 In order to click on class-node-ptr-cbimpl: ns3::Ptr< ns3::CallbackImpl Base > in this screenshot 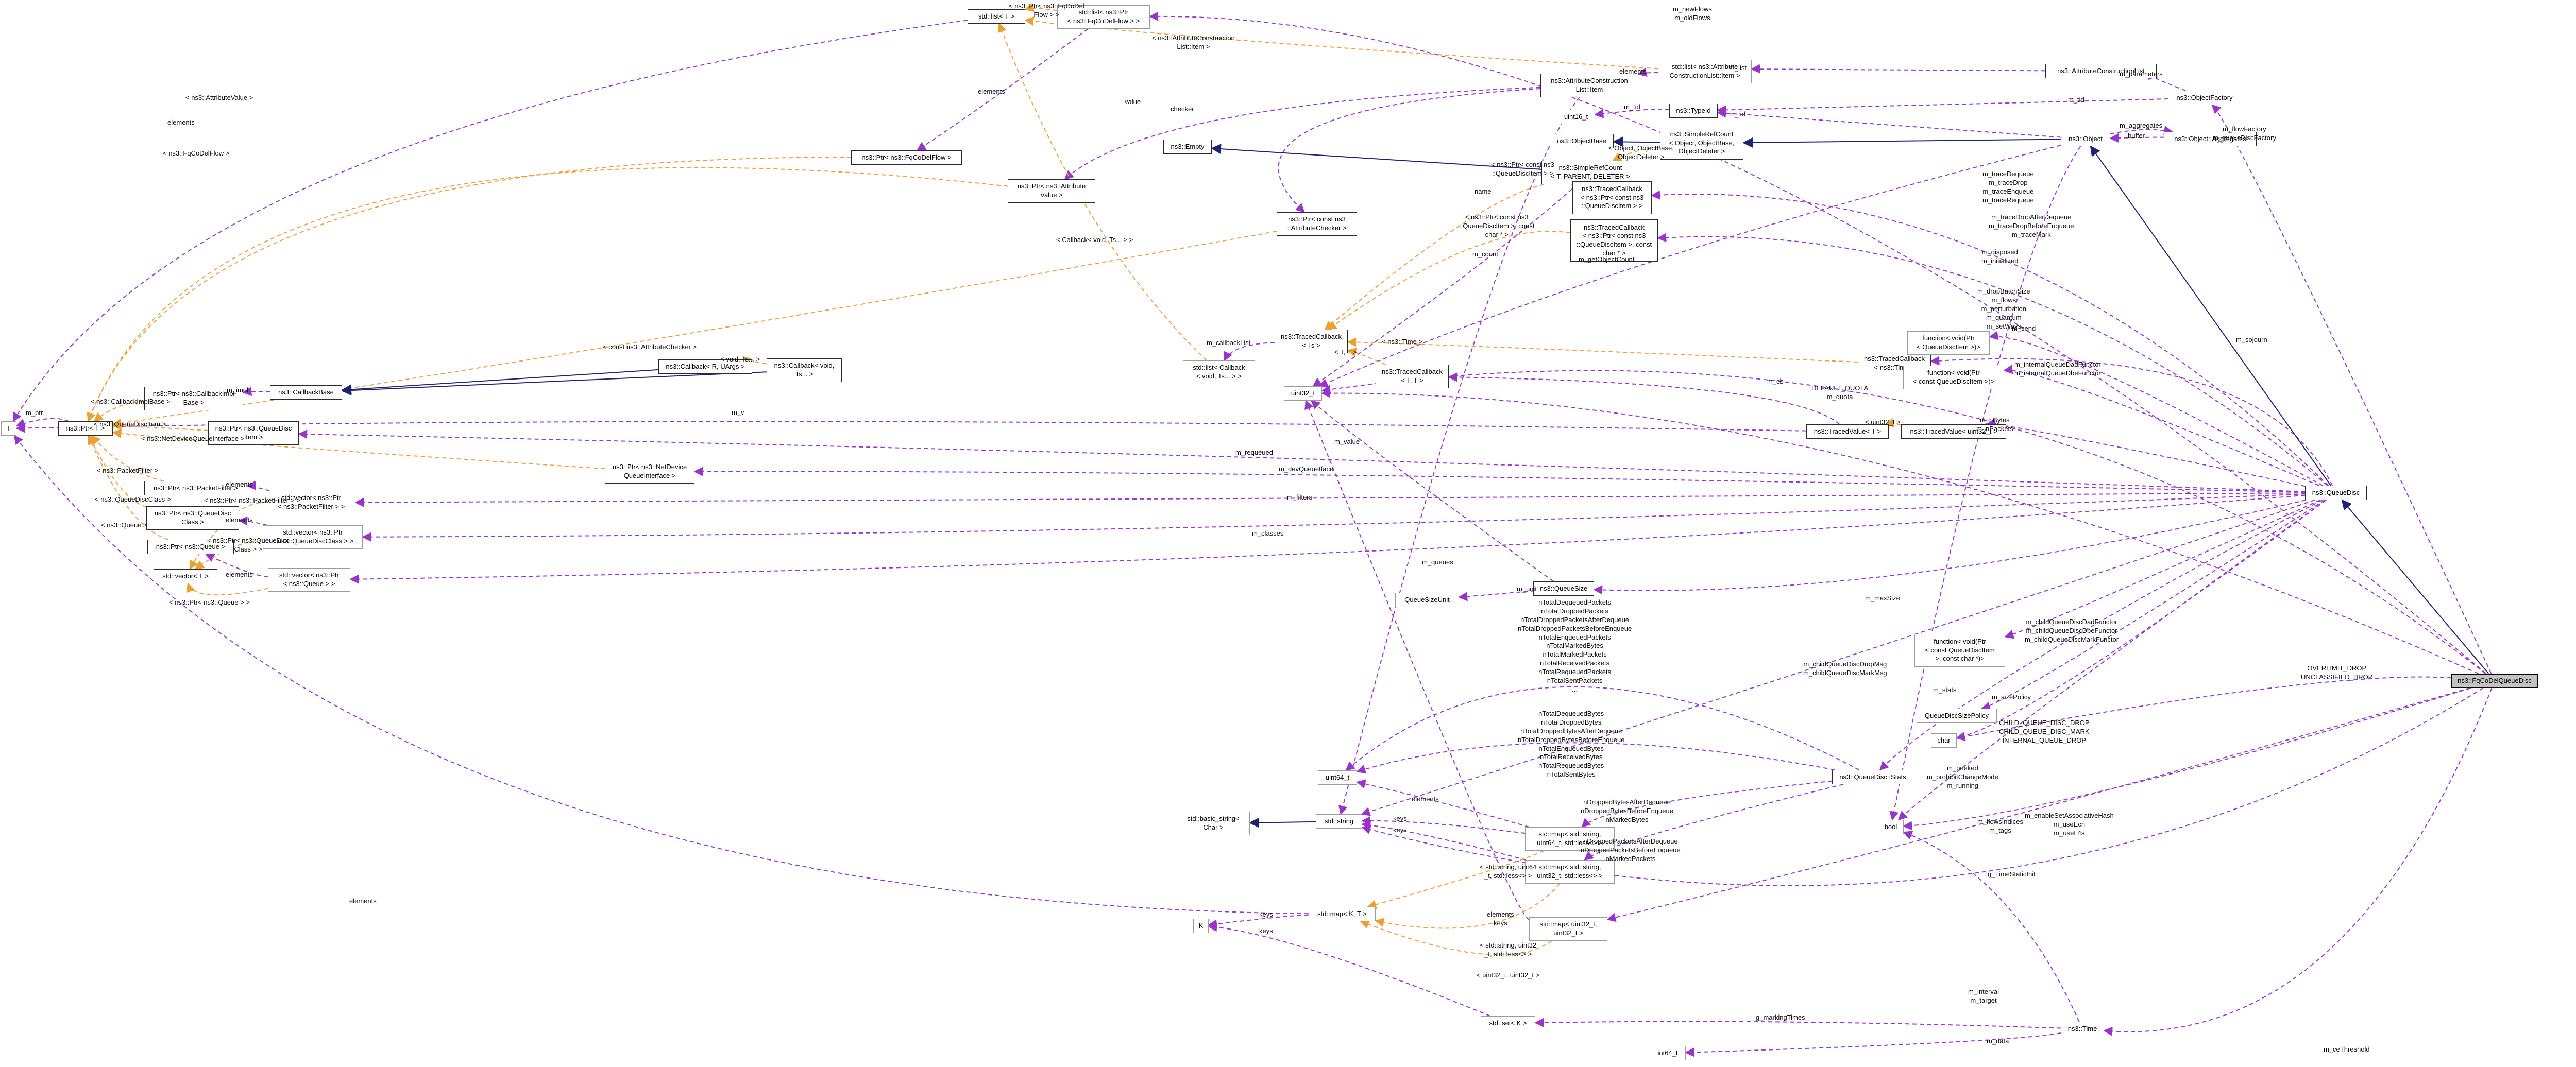, I will do `click(193, 398)`.